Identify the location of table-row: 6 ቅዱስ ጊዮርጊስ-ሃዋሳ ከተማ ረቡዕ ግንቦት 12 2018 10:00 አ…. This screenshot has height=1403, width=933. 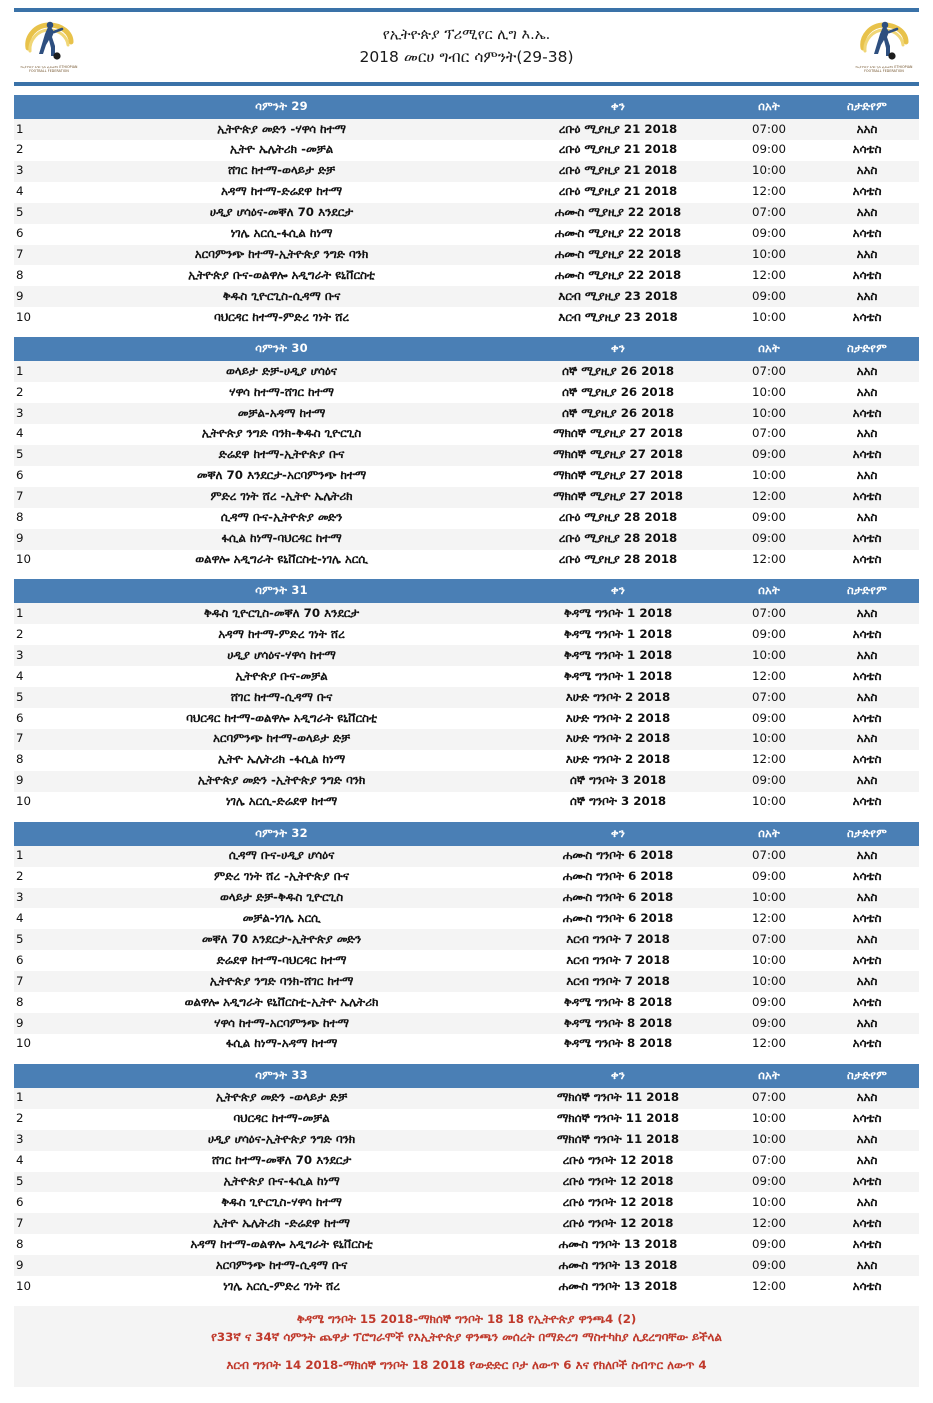
(466, 1203).